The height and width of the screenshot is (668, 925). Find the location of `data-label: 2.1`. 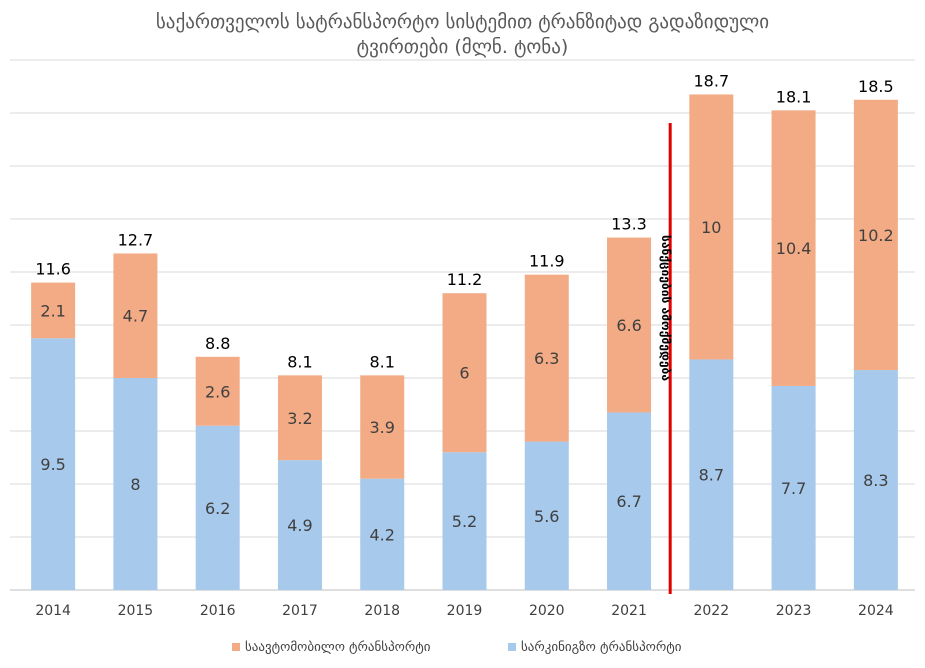

data-label: 2.1 is located at coordinates (52, 310).